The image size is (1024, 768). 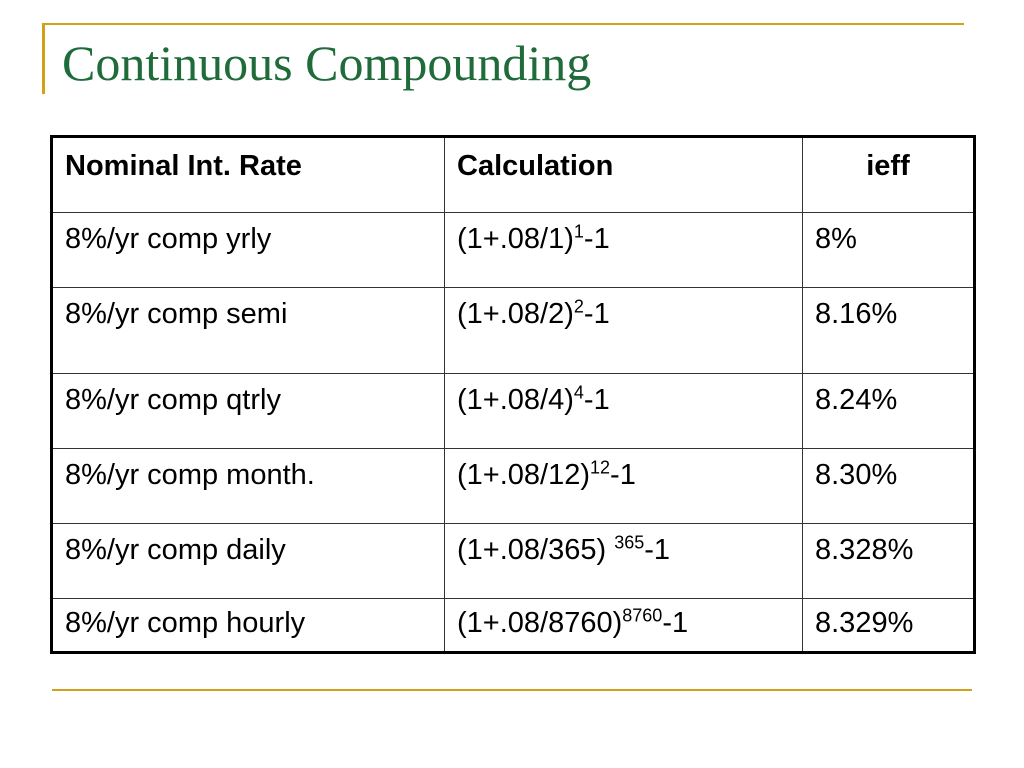 I want to click on rate-cell: 8%/yr comp qtrly, so click(x=248, y=411).